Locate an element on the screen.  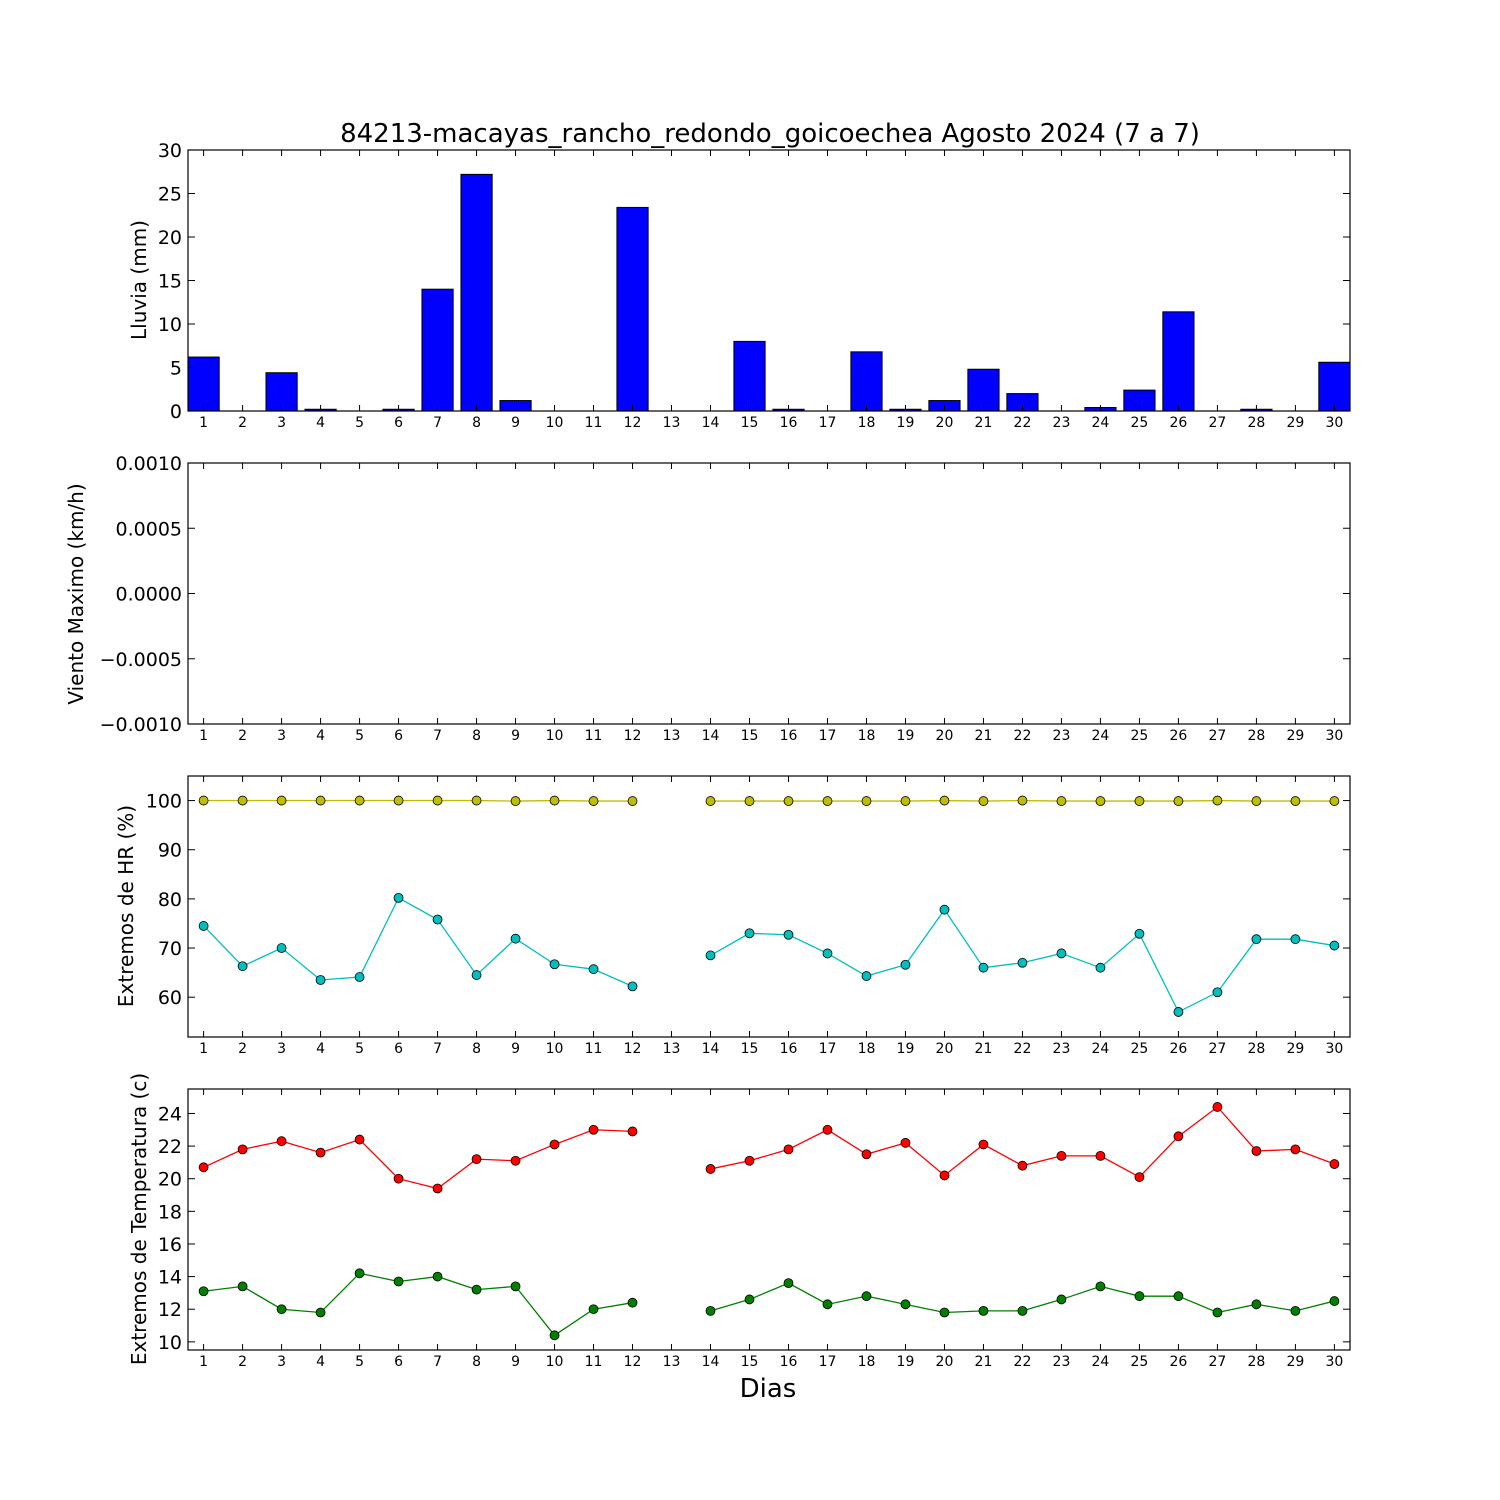
rain-ylabel: Lluvia (mm) is located at coordinates (139, 280).